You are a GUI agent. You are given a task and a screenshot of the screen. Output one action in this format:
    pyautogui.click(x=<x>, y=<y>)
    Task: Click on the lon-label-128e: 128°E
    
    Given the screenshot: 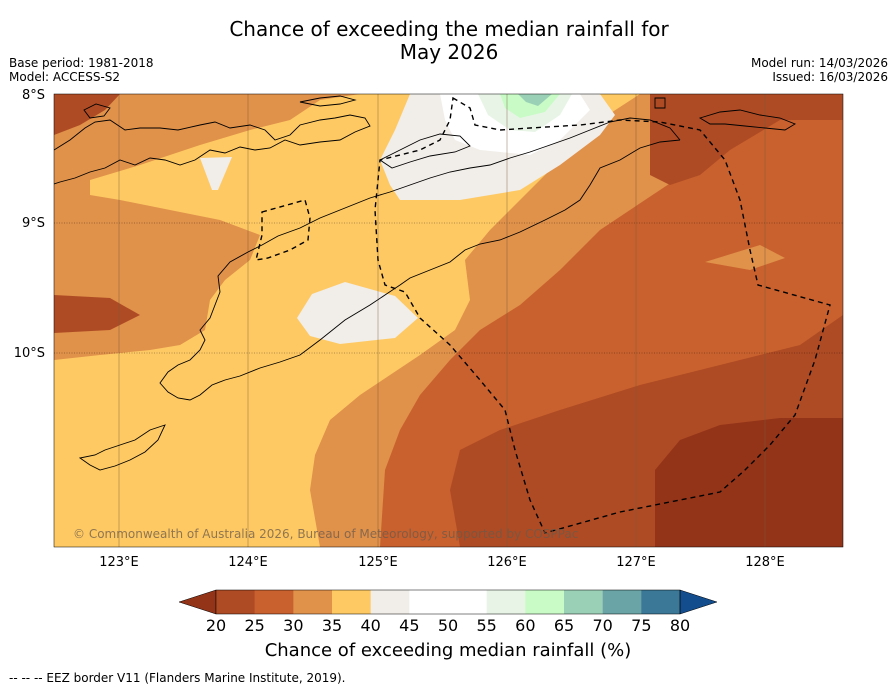 What is the action you would take?
    pyautogui.click(x=765, y=562)
    